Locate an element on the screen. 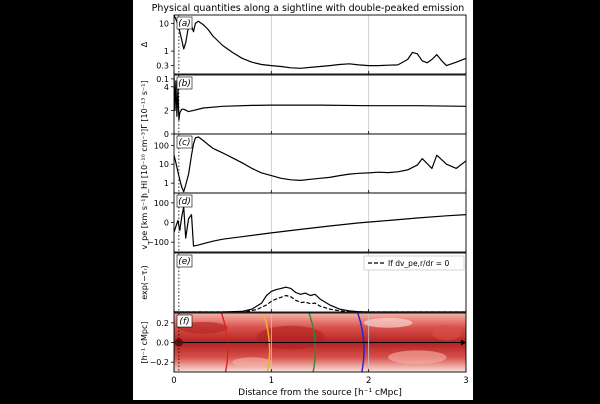  y-tick-label: 2 is located at coordinates (166, 110).